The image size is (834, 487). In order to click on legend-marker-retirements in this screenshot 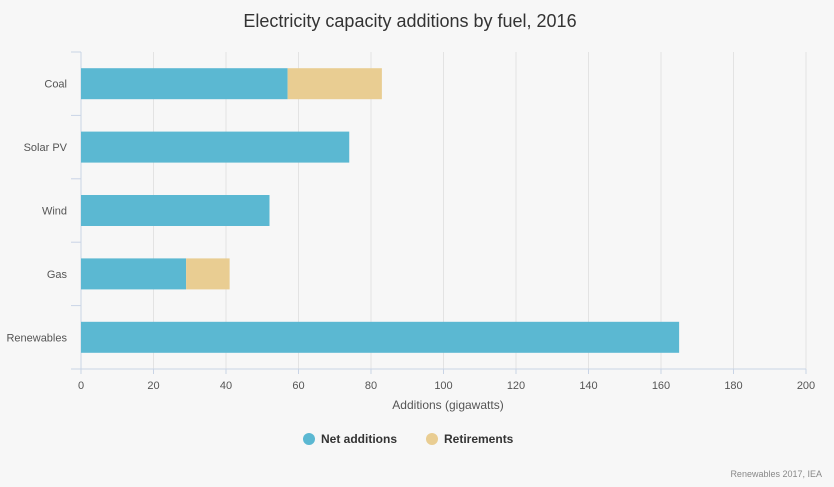, I will do `click(432, 439)`.